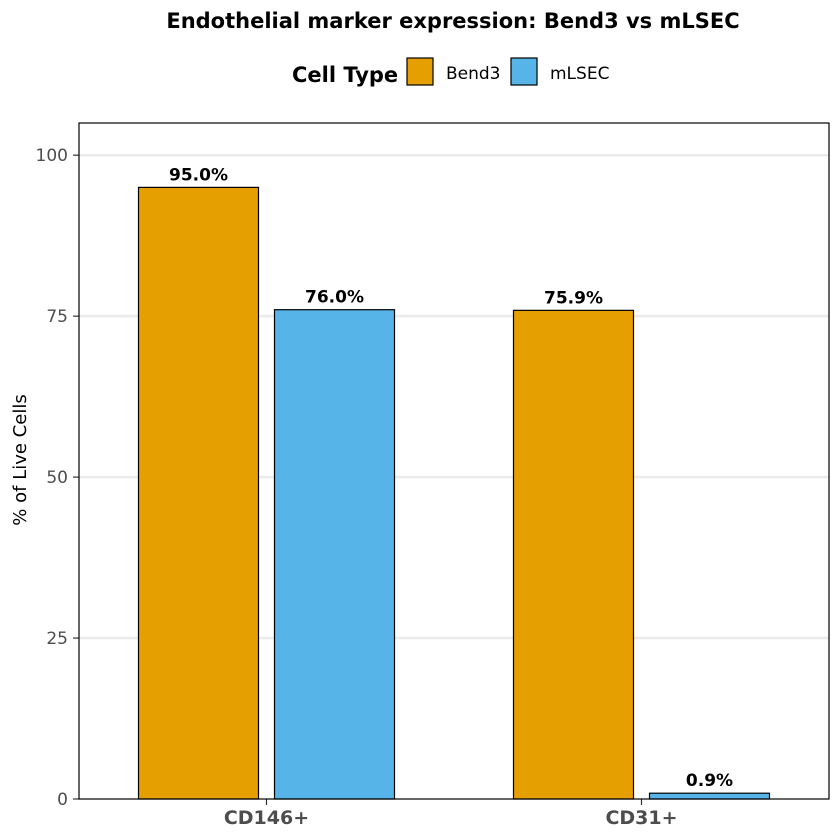 This screenshot has height=840, width=840. I want to click on legend-key-bend3, so click(420, 71).